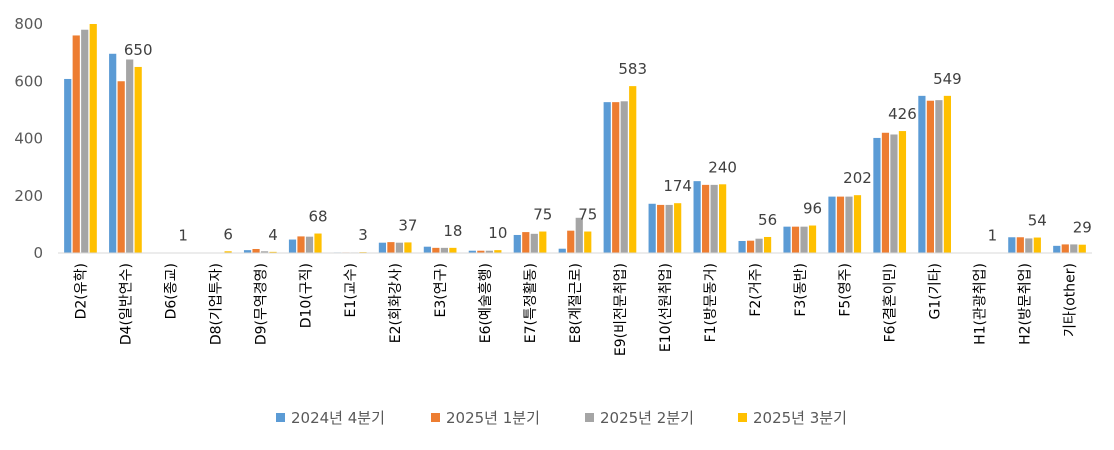 The image size is (1114, 450). Describe the element at coordinates (857, 178) in the screenshot. I see `data-label: 202` at that location.